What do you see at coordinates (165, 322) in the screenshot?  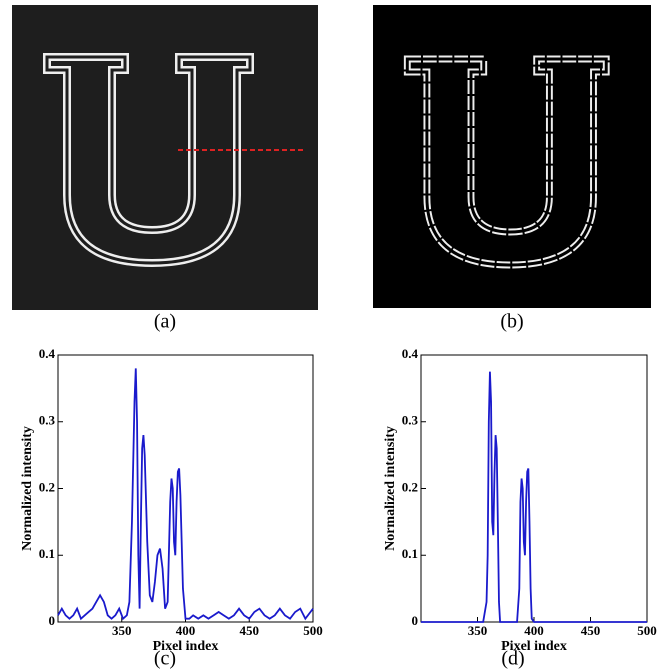 I see `panel-label: (a)` at bounding box center [165, 322].